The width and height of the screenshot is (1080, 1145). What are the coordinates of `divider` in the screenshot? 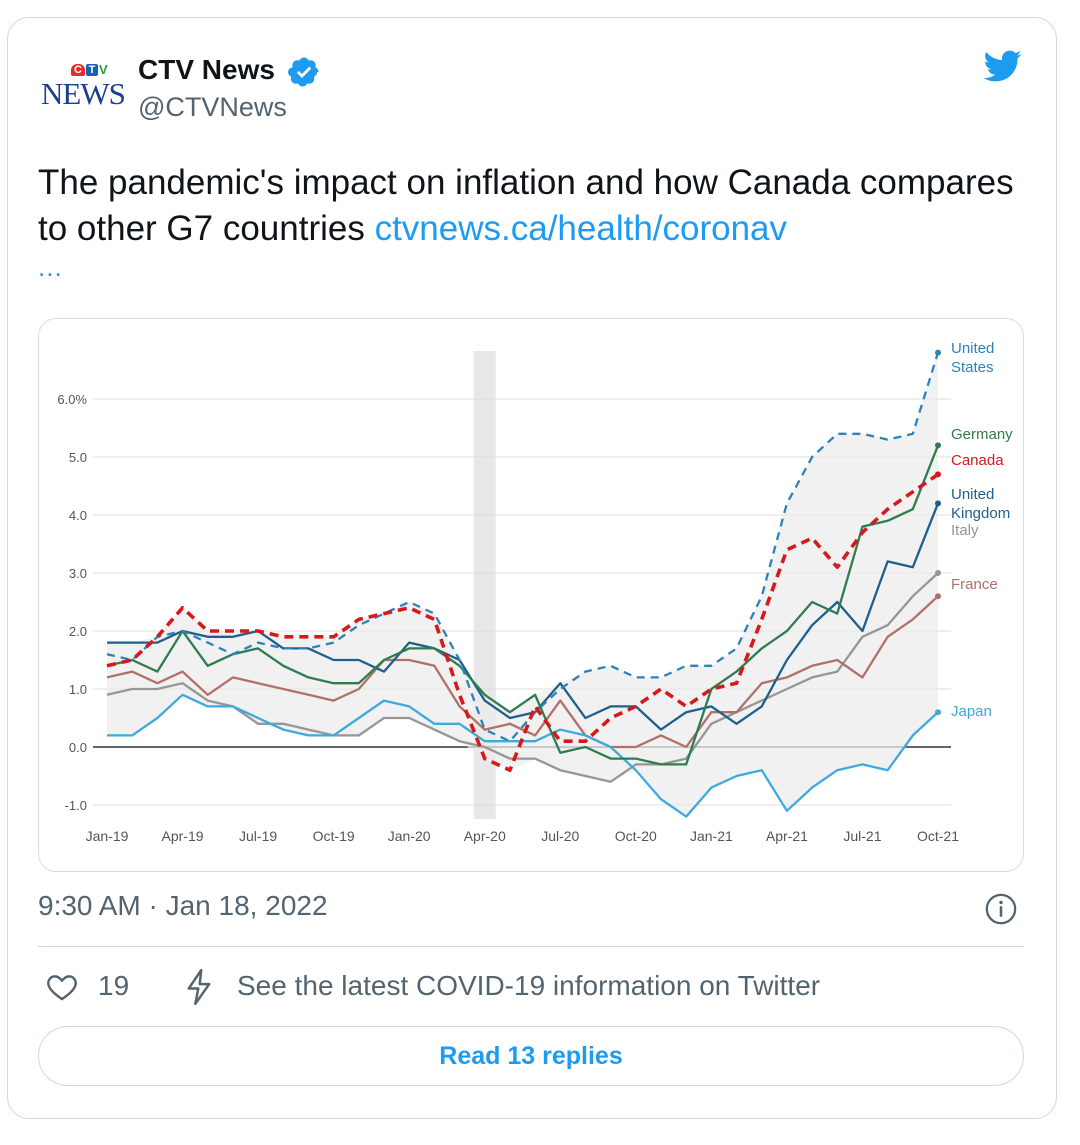 It's located at (531, 946).